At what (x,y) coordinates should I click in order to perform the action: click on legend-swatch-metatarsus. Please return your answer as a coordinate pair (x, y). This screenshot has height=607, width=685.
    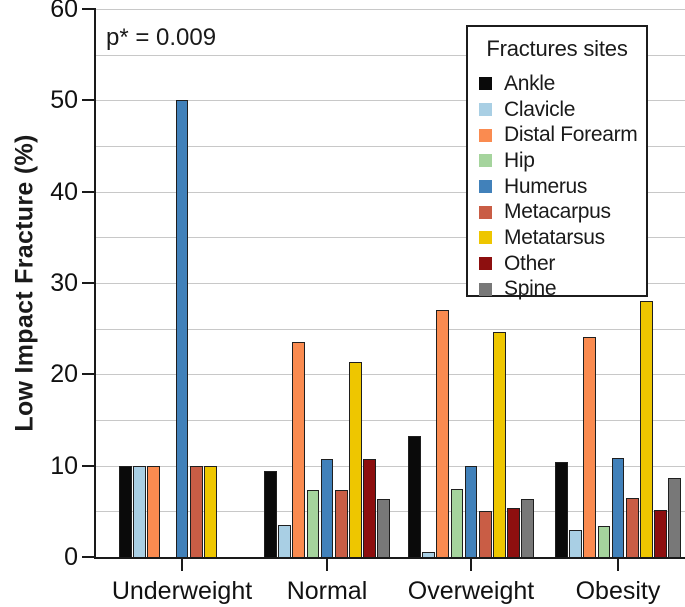
    Looking at the image, I should click on (485, 238).